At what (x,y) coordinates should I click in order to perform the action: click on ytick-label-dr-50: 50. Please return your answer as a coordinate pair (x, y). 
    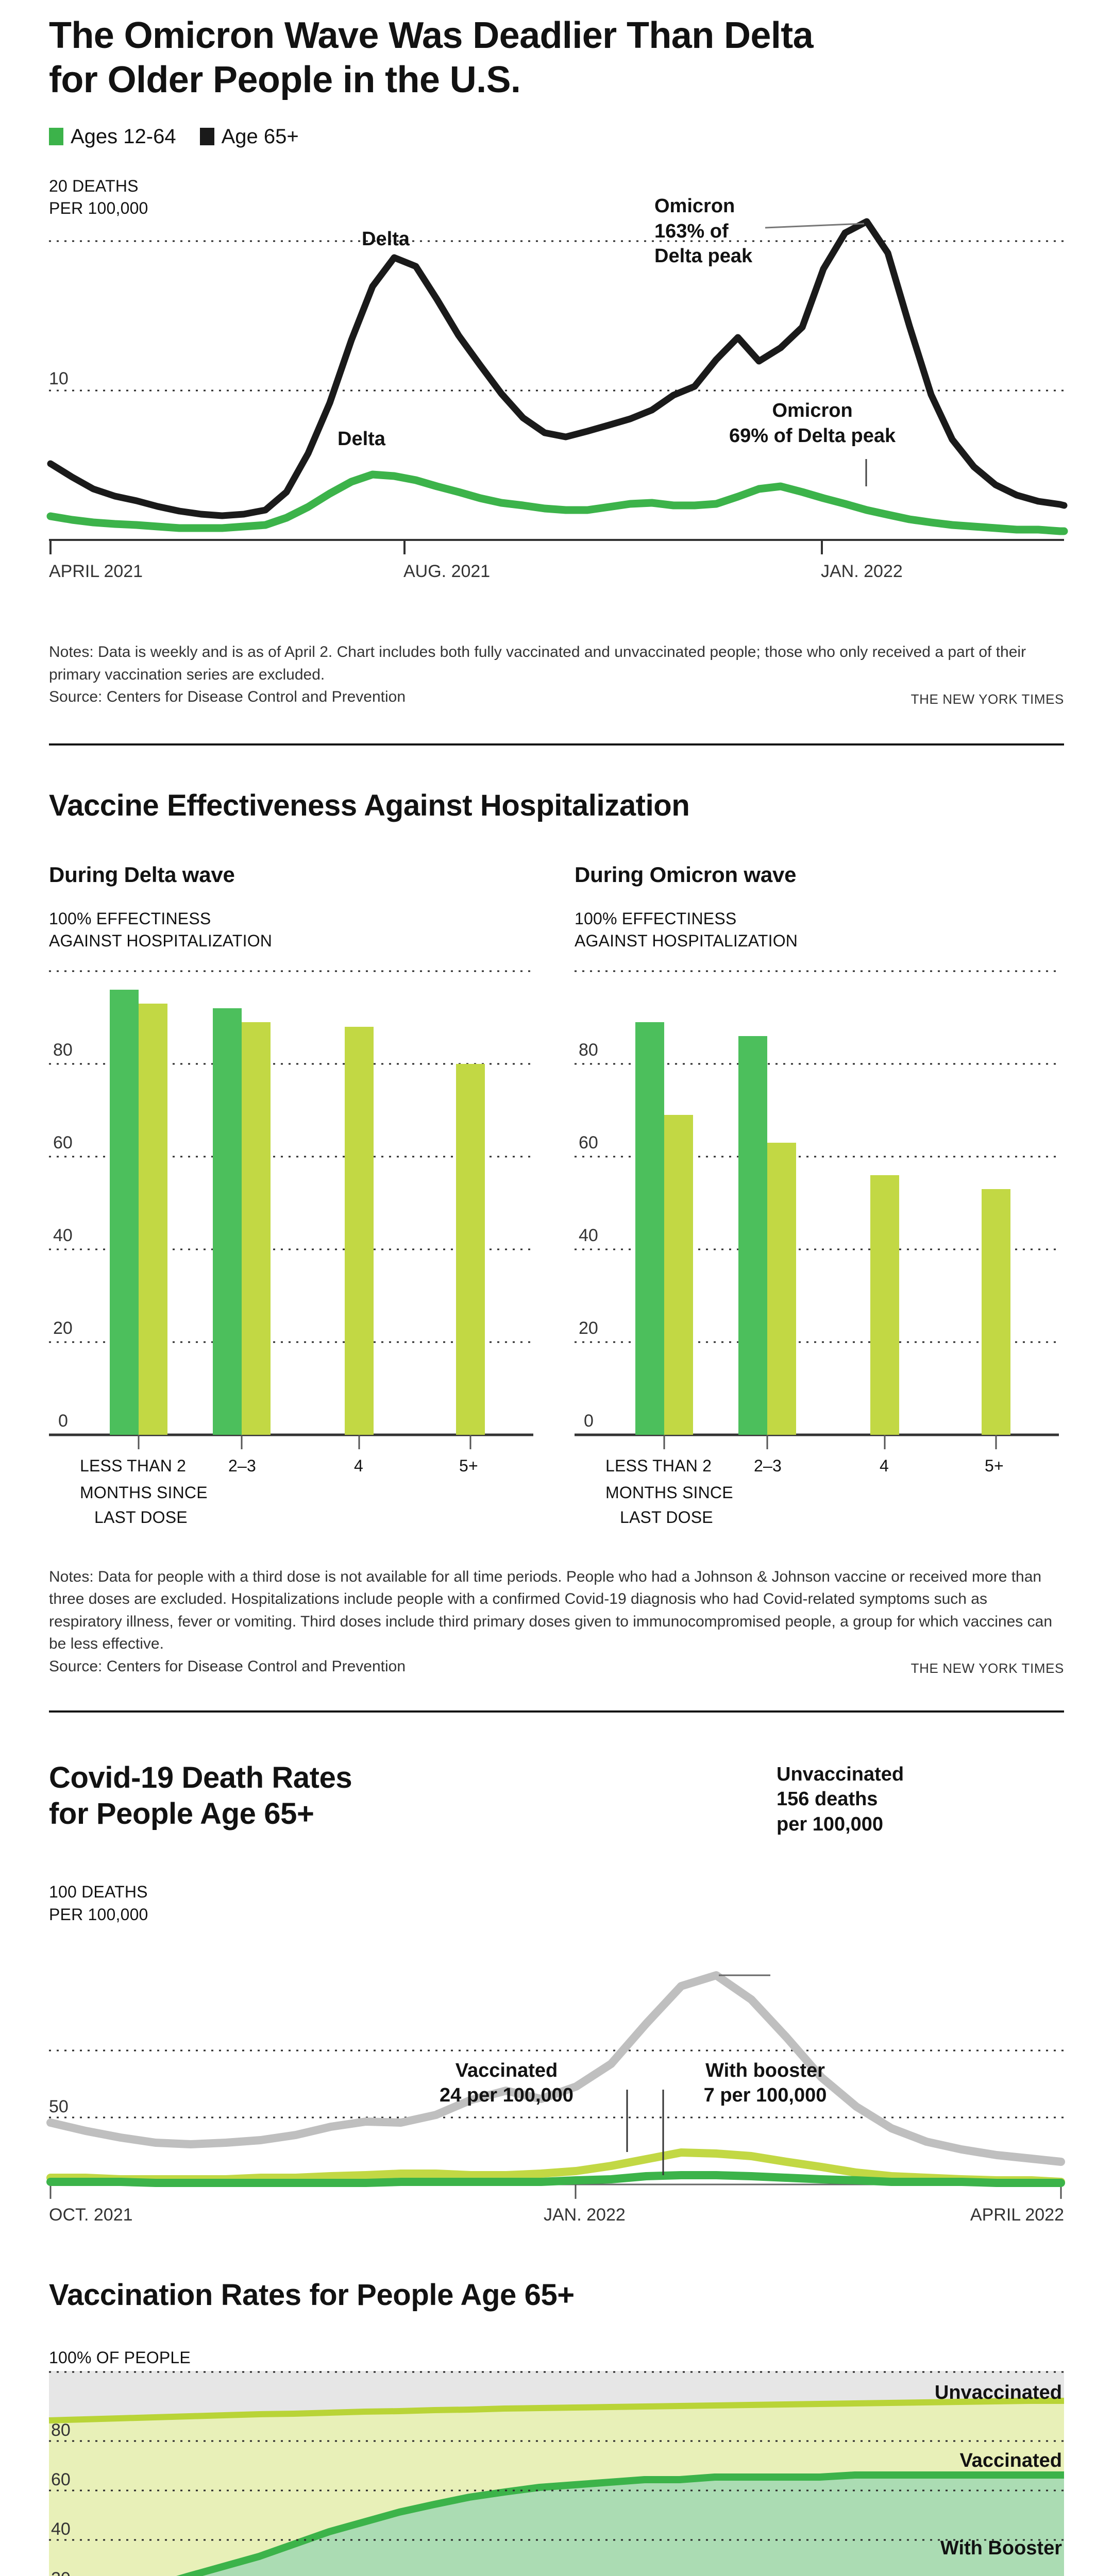
    Looking at the image, I should click on (59, 2106).